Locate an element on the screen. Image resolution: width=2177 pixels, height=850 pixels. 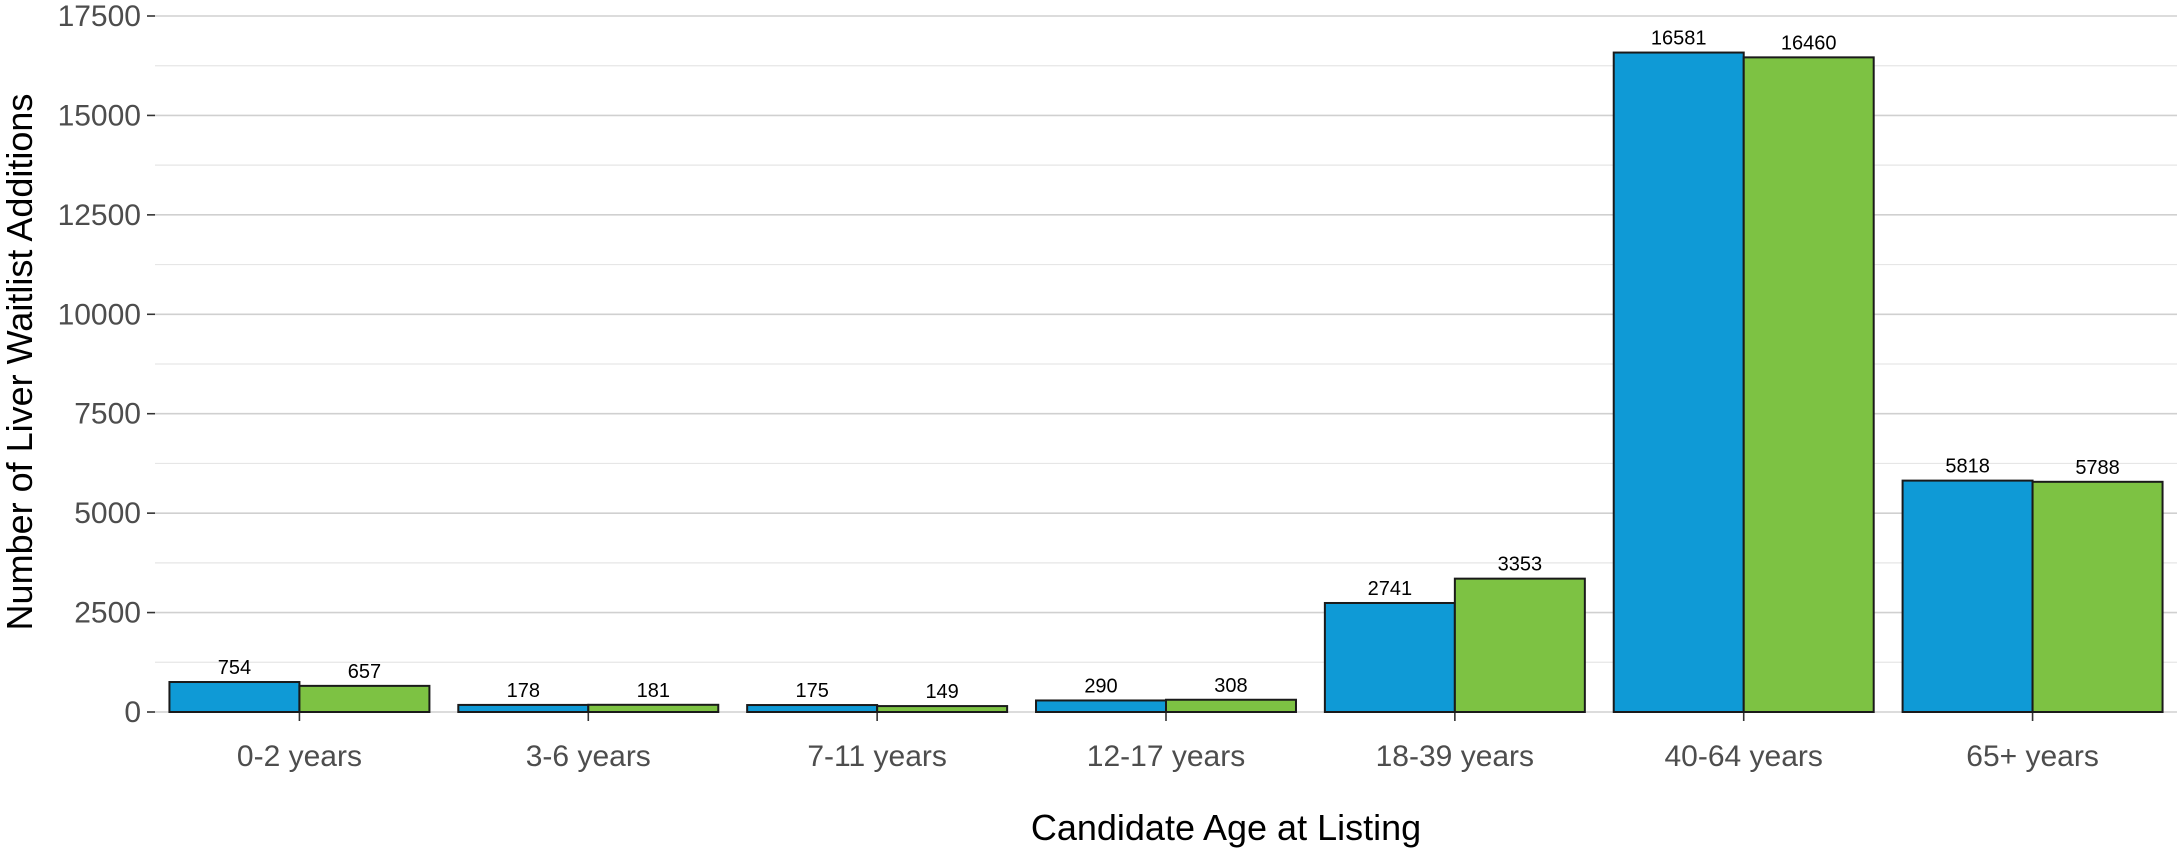
x-tick-label: 7-11 years is located at coordinates (877, 756).